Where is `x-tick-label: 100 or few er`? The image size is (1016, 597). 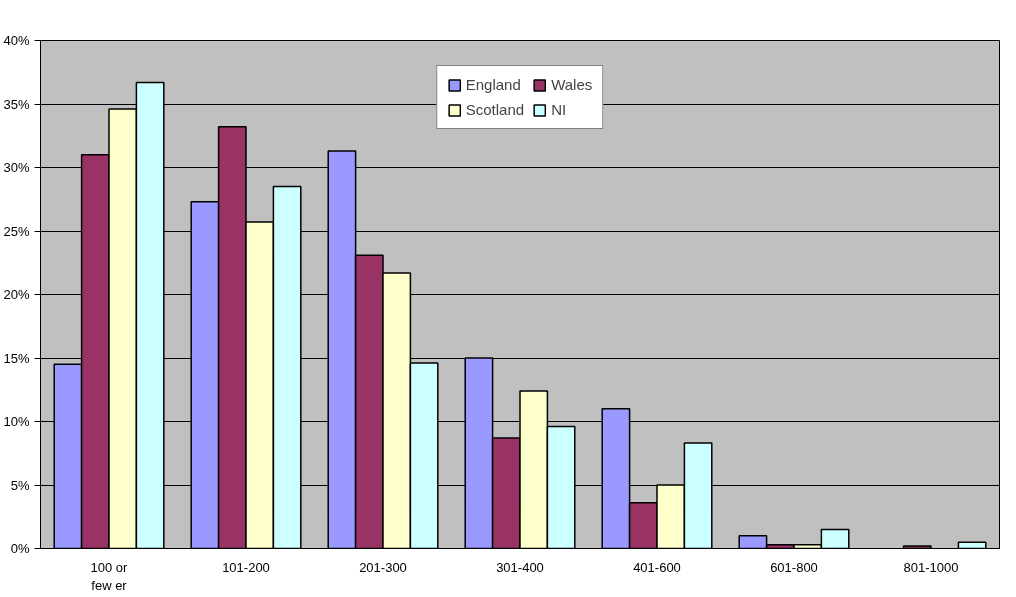
x-tick-label: 100 or few er is located at coordinates (109, 576).